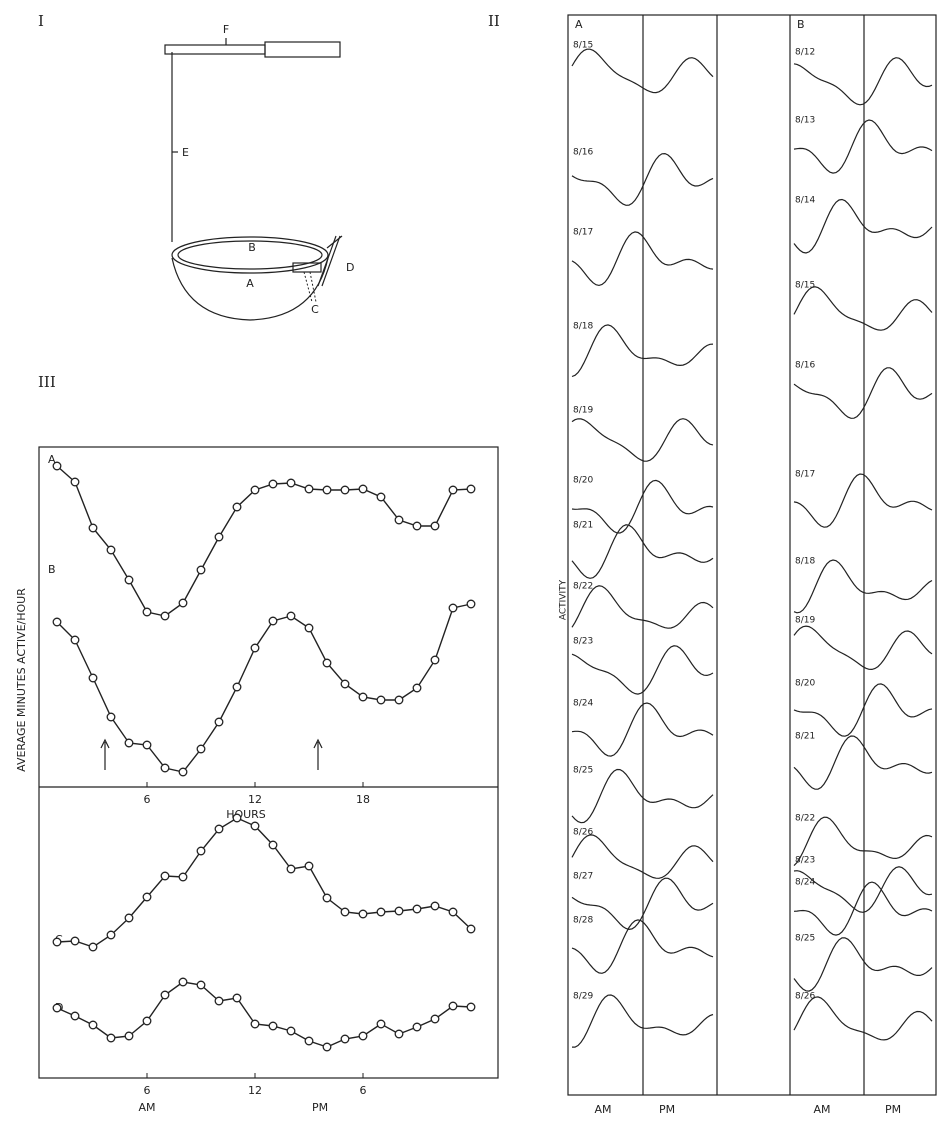  Describe the element at coordinates (226, 29) in the screenshot. I see `part-label: F` at that location.